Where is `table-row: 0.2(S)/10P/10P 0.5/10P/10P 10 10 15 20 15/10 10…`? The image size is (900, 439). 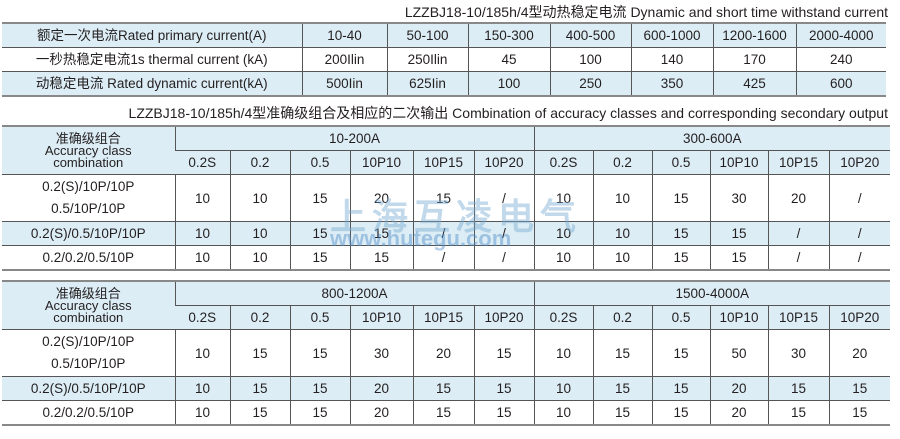 table-row: 0.2(S)/10P/10P 0.5/10P/10P 10 10 15 20 15/10 10… is located at coordinates (446, 198).